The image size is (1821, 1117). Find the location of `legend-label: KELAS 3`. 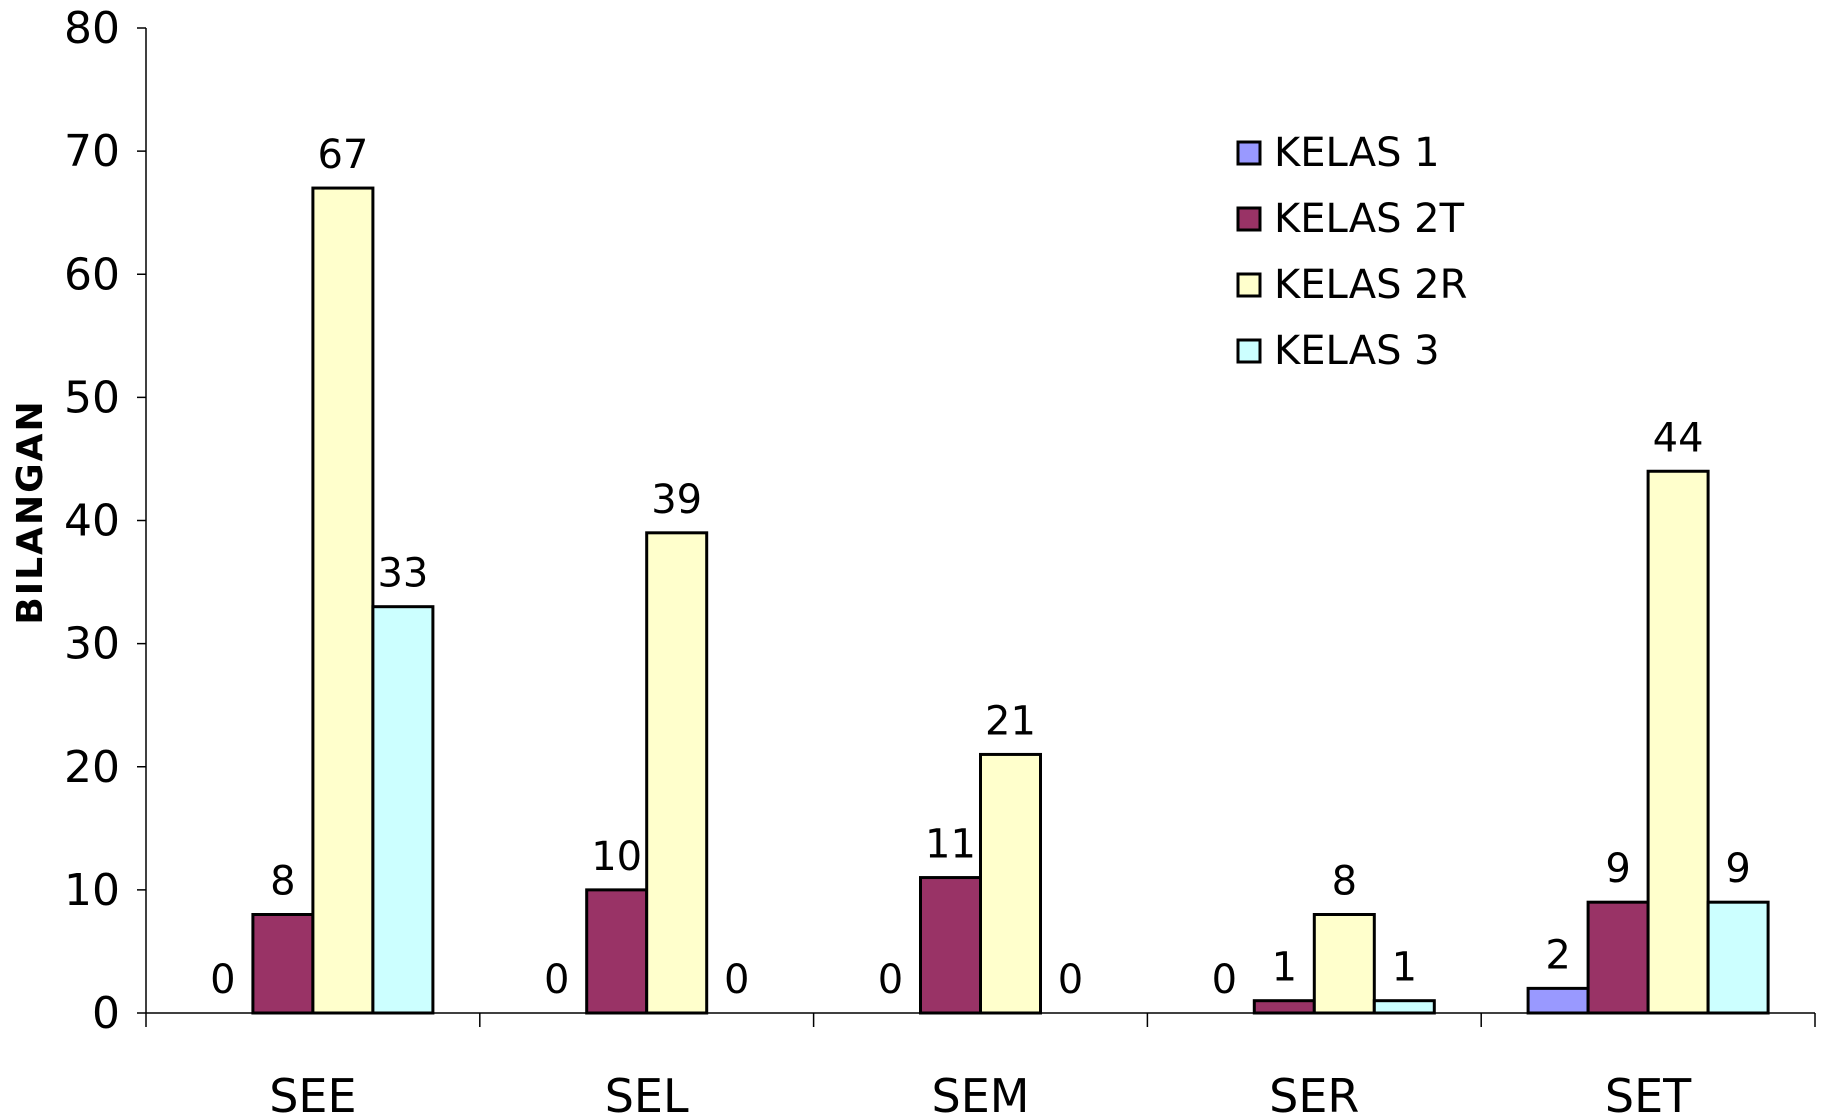

legend-label: KELAS 3 is located at coordinates (1357, 351).